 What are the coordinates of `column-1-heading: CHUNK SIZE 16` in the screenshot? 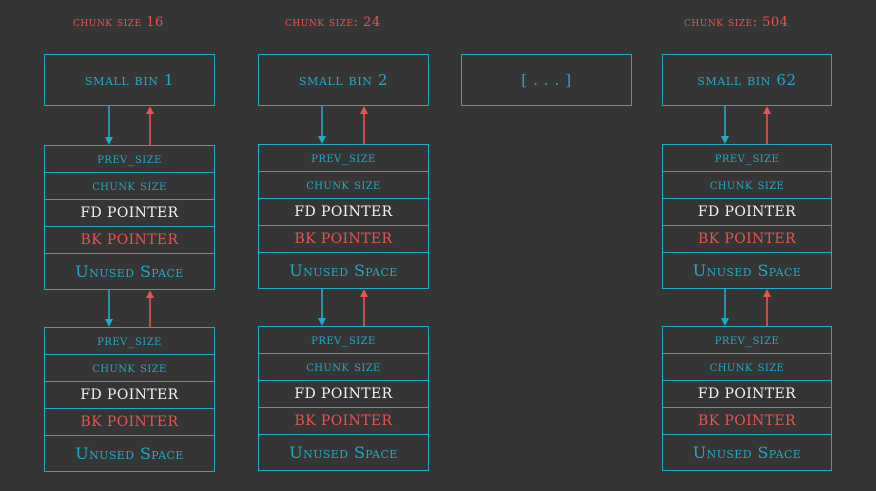 It's located at (118, 22).